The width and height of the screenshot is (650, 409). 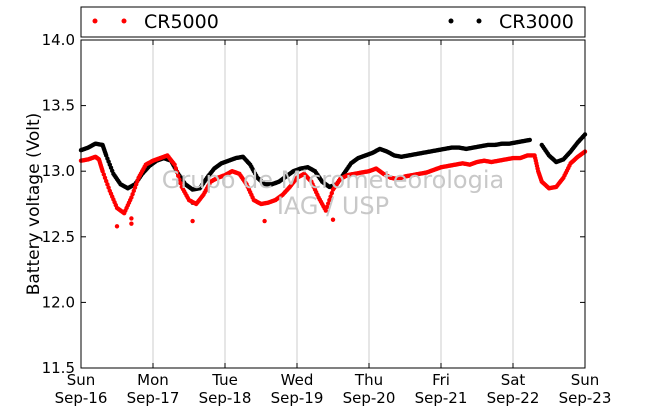 What do you see at coordinates (479, 21) in the screenshot?
I see `legend-marker-cr3000-b` at bounding box center [479, 21].